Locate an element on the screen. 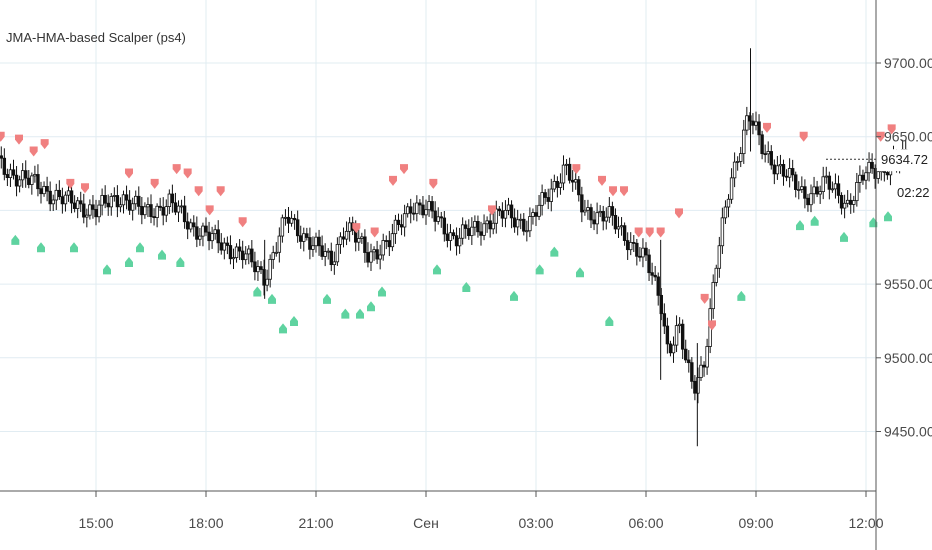 Image resolution: width=932 pixels, height=550 pixels. time-axis: 15:00 18:00 21:00 Сен 03:00 06:00 09:00 12:00 is located at coordinates (481, 511).